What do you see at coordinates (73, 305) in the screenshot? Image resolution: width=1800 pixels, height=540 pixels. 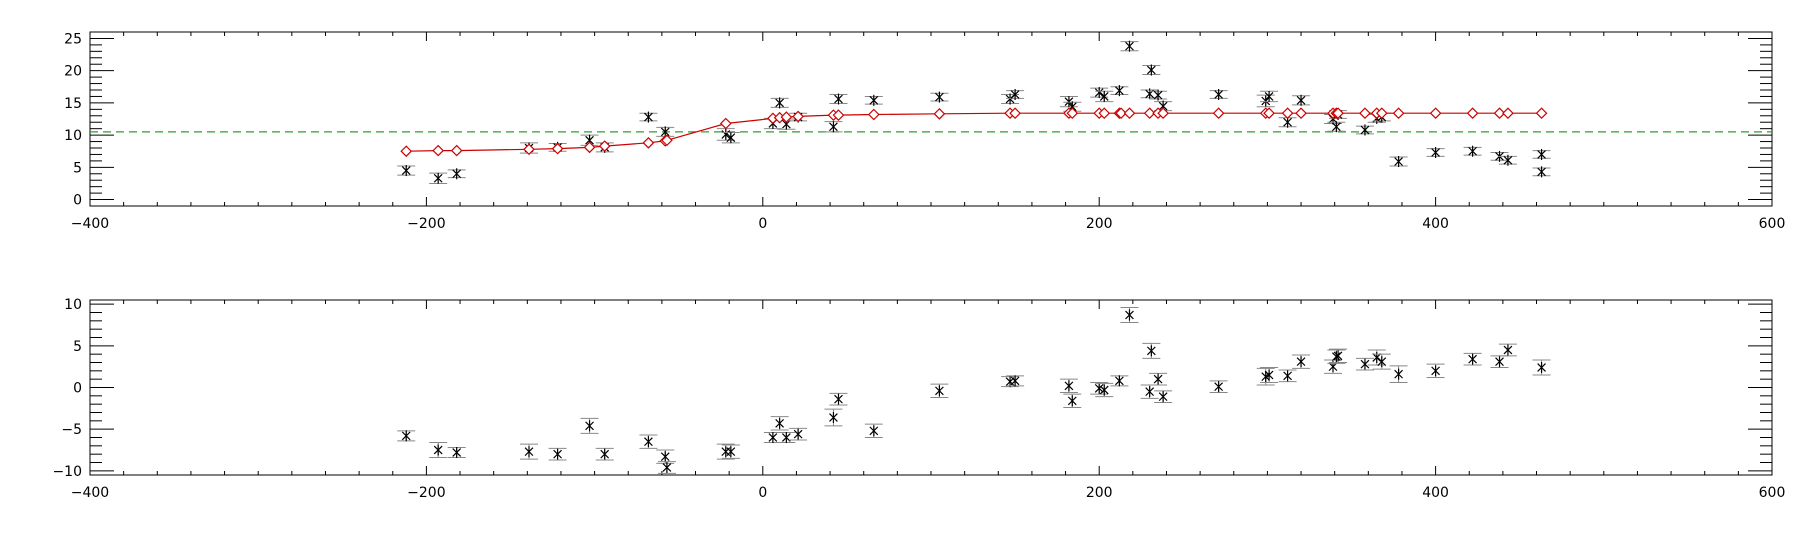 I see `y-tick-label: 10` at bounding box center [73, 305].